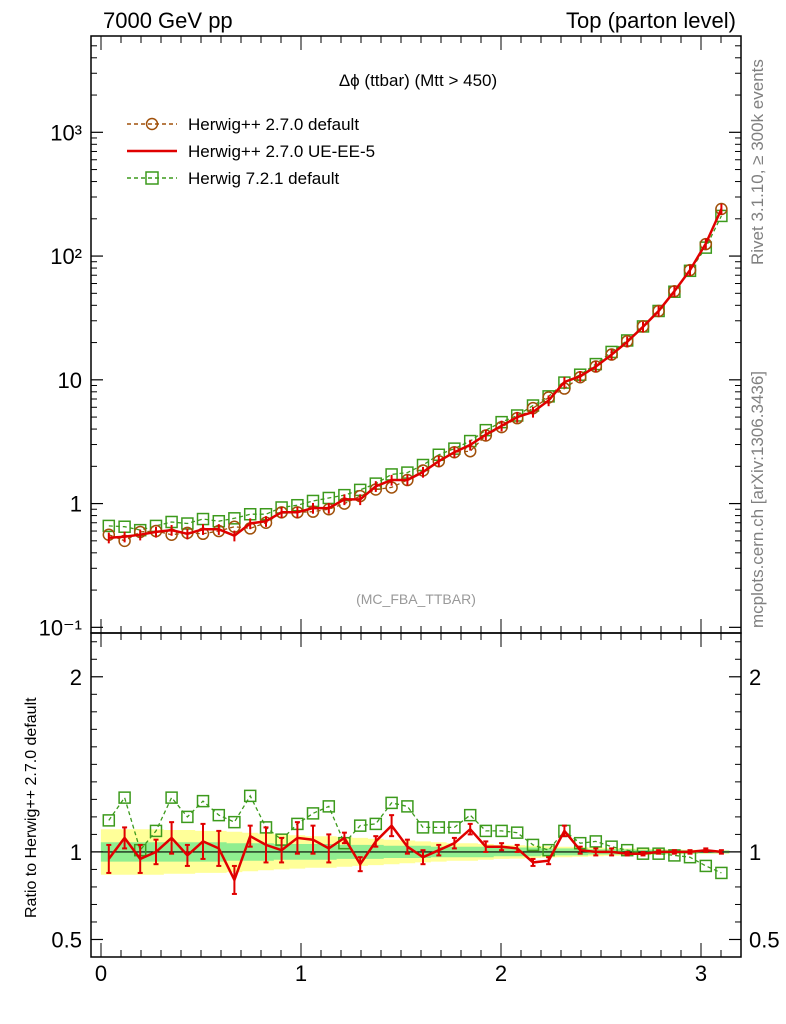 The width and height of the screenshot is (786, 1024). What do you see at coordinates (66, 939) in the screenshot?
I see `ratio-y-tick-label: 0.5` at bounding box center [66, 939].